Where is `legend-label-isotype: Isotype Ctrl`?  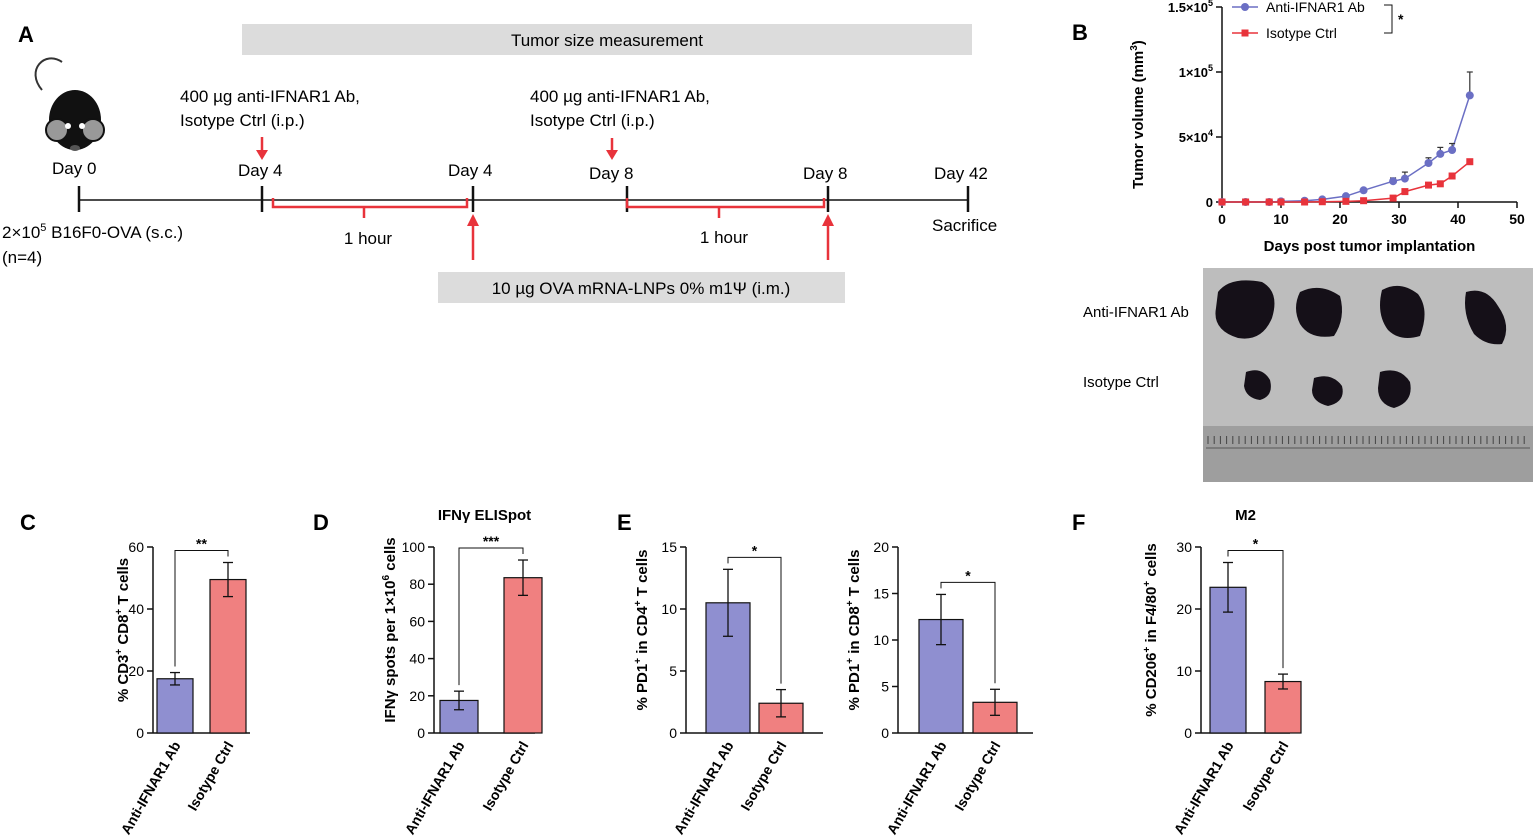
legend-label-isotype: Isotype Ctrl is located at coordinates (1301, 33).